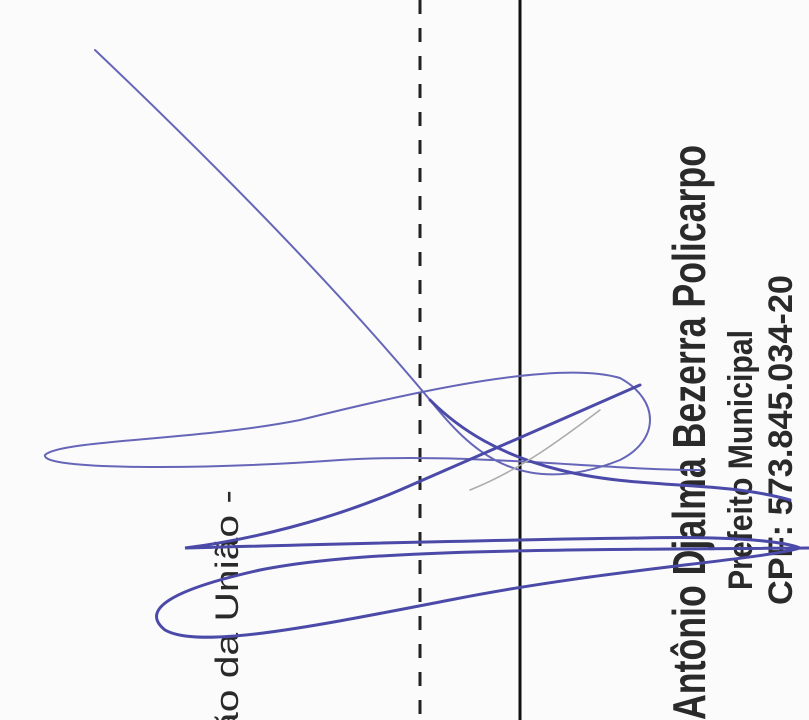 The height and width of the screenshot is (720, 809). I want to click on signer-name: Antônio Djalma Bezerra Policarpo, so click(689, 432).